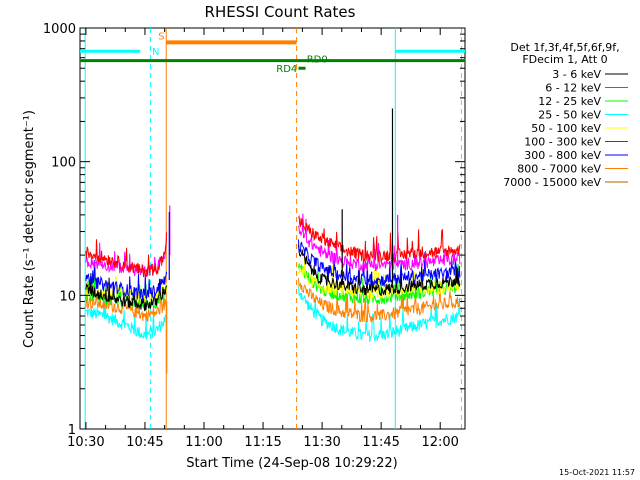  Describe the element at coordinates (286, 69) in the screenshot. I see `annotation-rd4: RD4` at that location.